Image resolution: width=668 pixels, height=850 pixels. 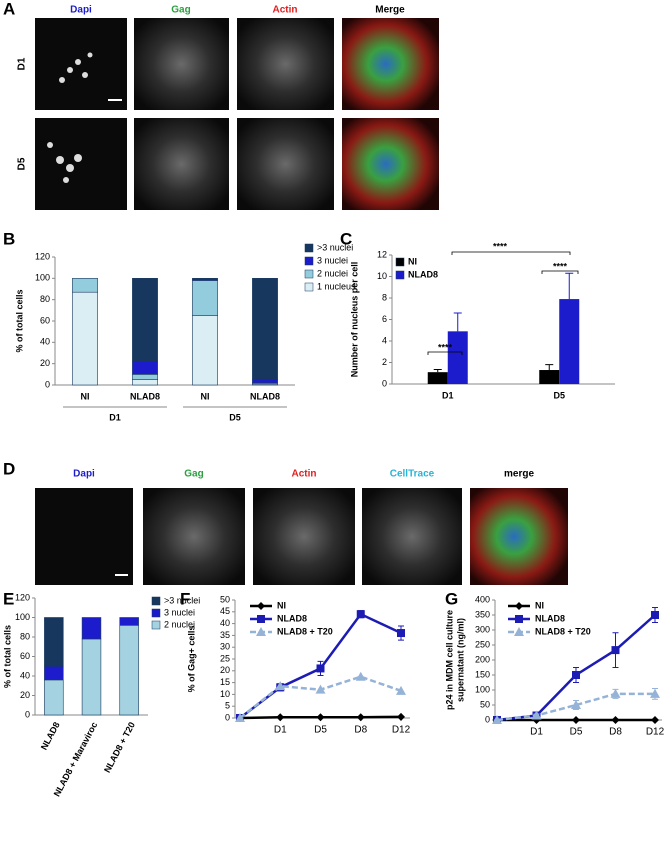 What do you see at coordinates (22, 597) in the screenshot?
I see `y-tick-label: 120` at bounding box center [22, 597].